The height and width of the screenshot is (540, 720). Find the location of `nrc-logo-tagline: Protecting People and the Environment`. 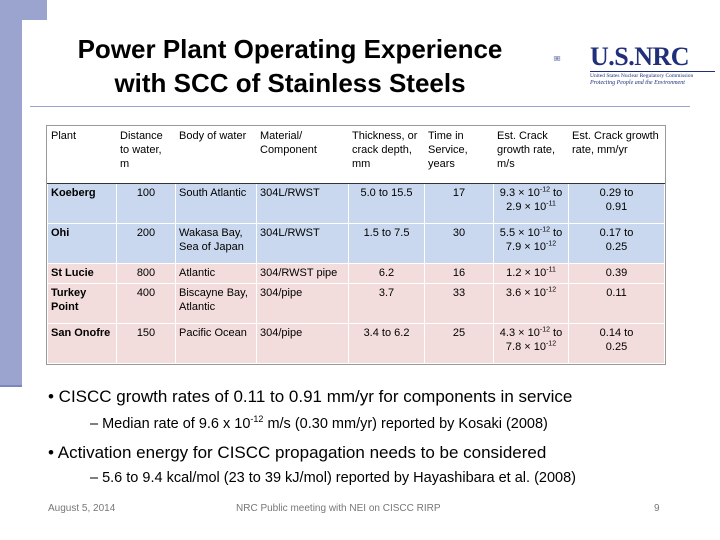

nrc-logo-tagline: Protecting People and the Environment is located at coordinates (637, 83).